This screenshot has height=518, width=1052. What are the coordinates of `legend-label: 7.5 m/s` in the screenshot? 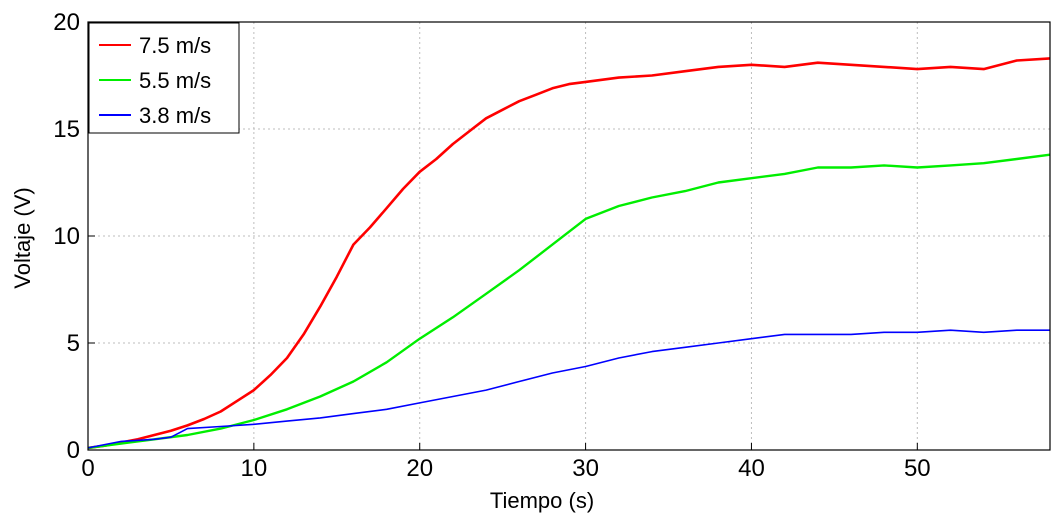 It's located at (175, 45).